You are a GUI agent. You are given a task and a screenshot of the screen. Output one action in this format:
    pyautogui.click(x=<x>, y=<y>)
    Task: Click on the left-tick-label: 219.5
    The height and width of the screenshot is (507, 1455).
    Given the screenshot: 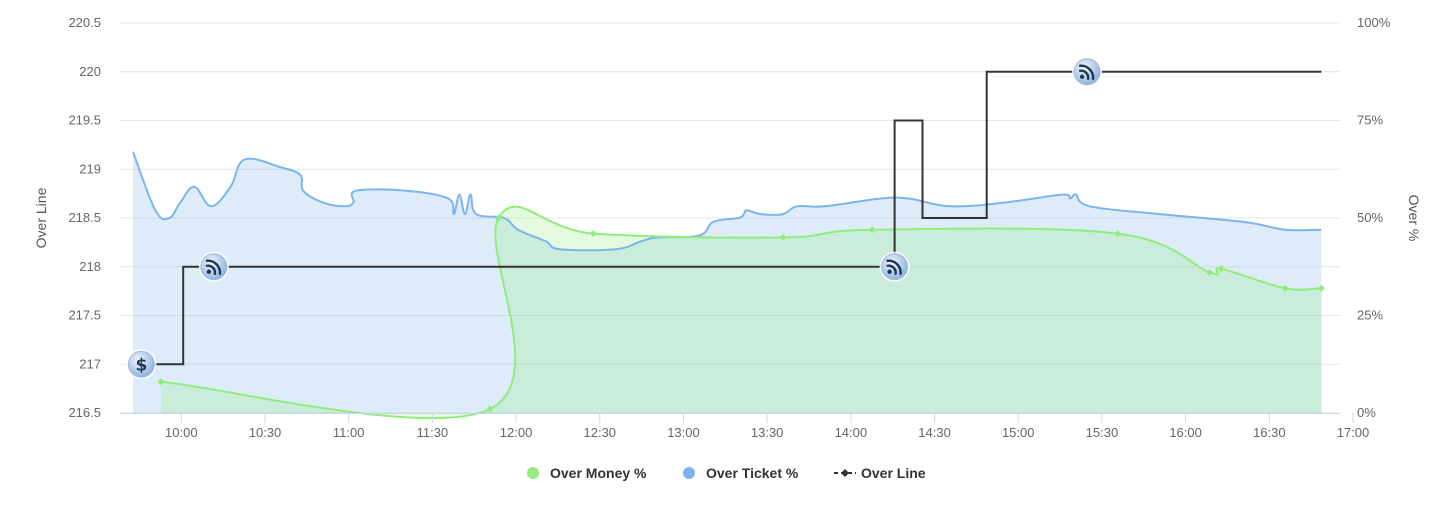 What is the action you would take?
    pyautogui.click(x=84, y=120)
    